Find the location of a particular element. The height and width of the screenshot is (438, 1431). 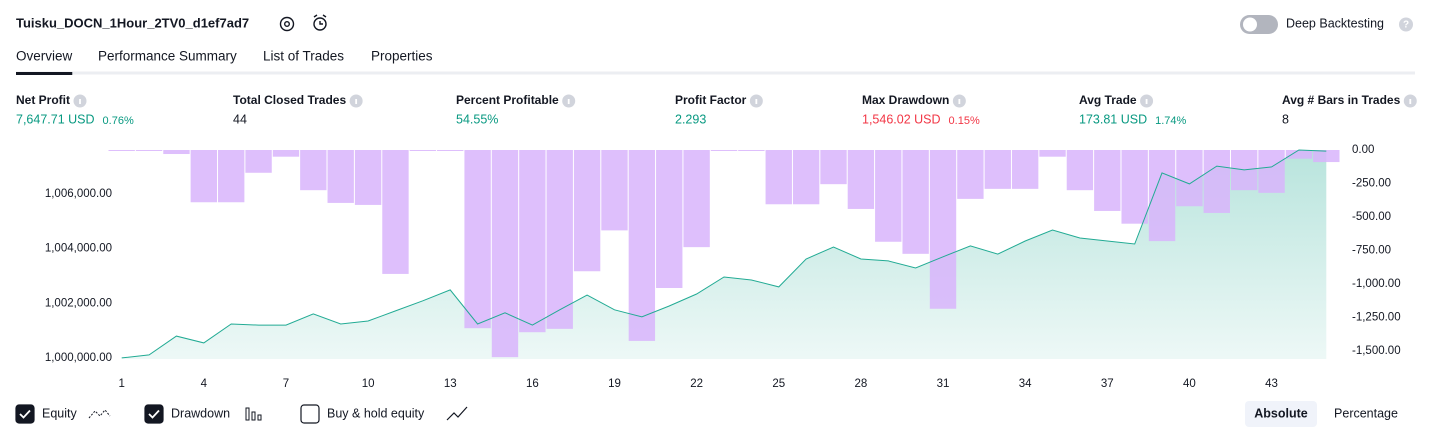

deep-backtesting-label: Deep Backtesting is located at coordinates (1335, 23).